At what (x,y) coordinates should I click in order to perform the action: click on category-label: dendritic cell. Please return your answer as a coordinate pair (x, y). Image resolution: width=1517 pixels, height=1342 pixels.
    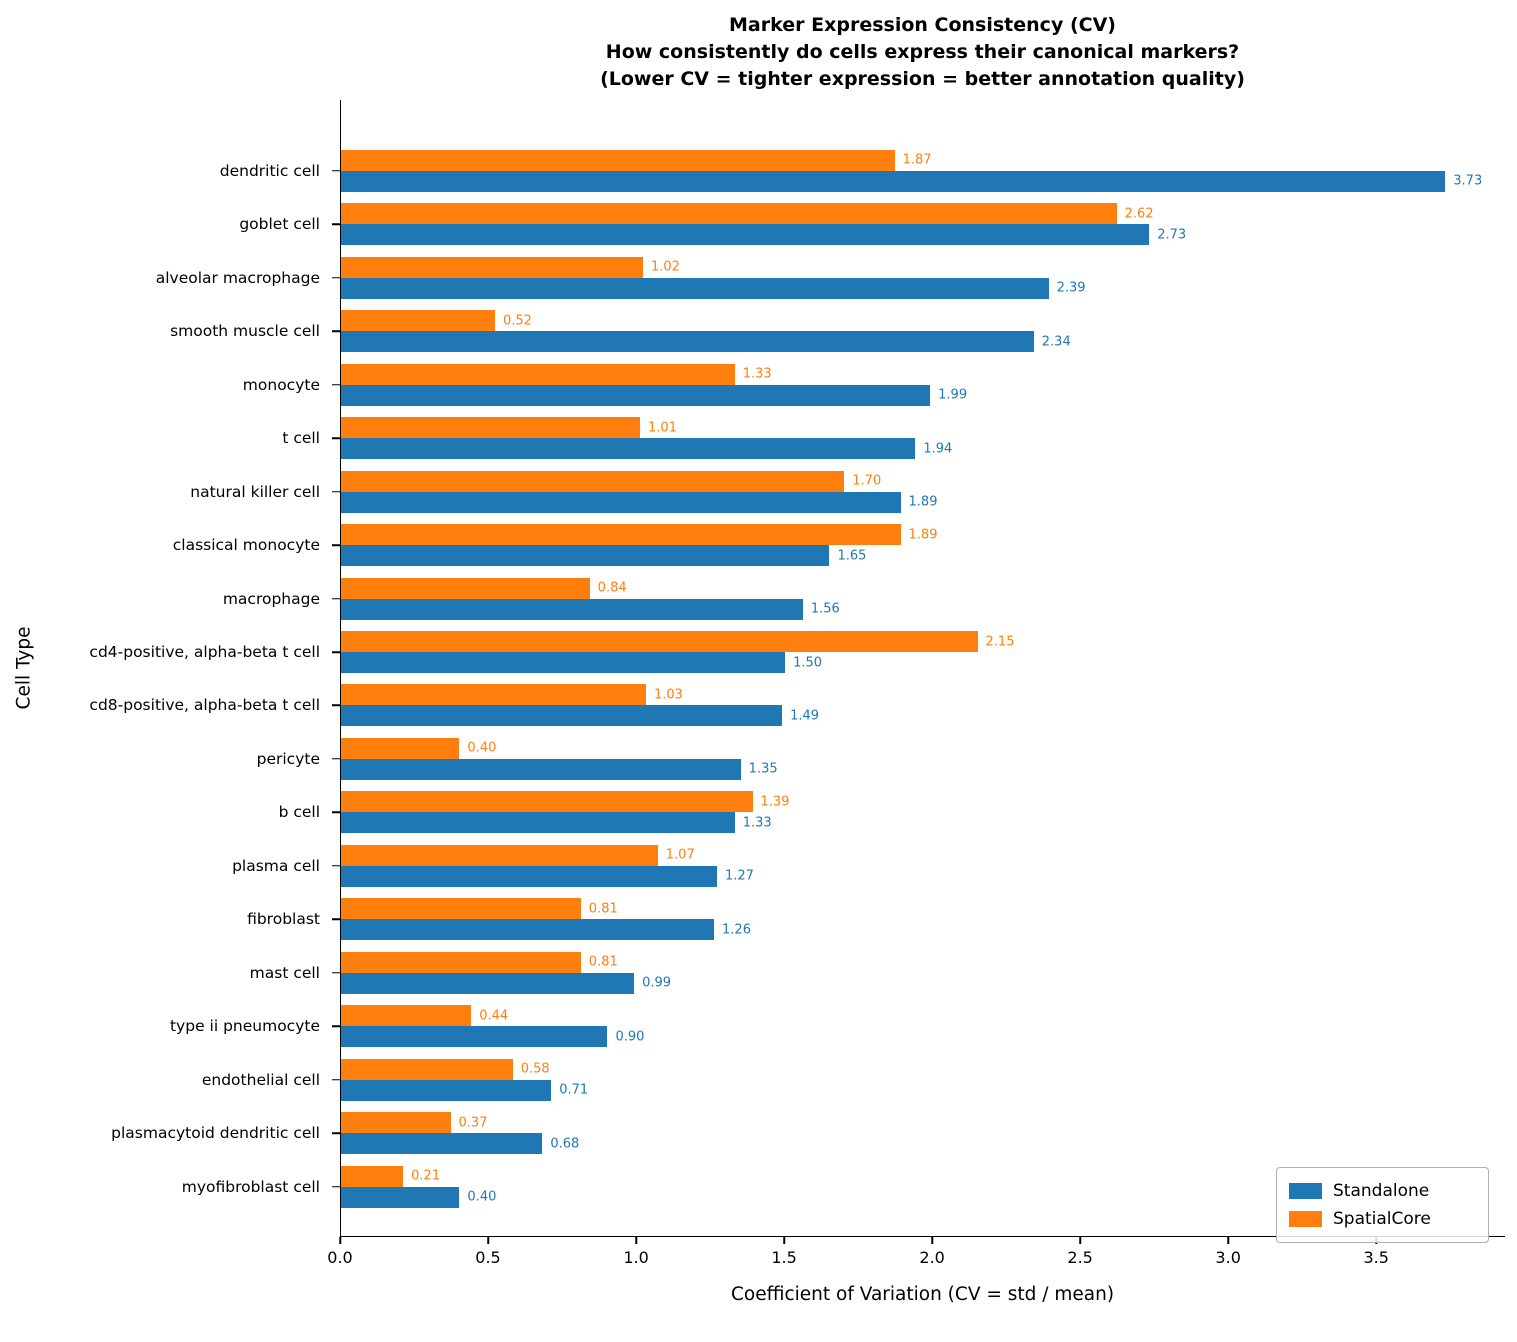
    Looking at the image, I should click on (269, 170).